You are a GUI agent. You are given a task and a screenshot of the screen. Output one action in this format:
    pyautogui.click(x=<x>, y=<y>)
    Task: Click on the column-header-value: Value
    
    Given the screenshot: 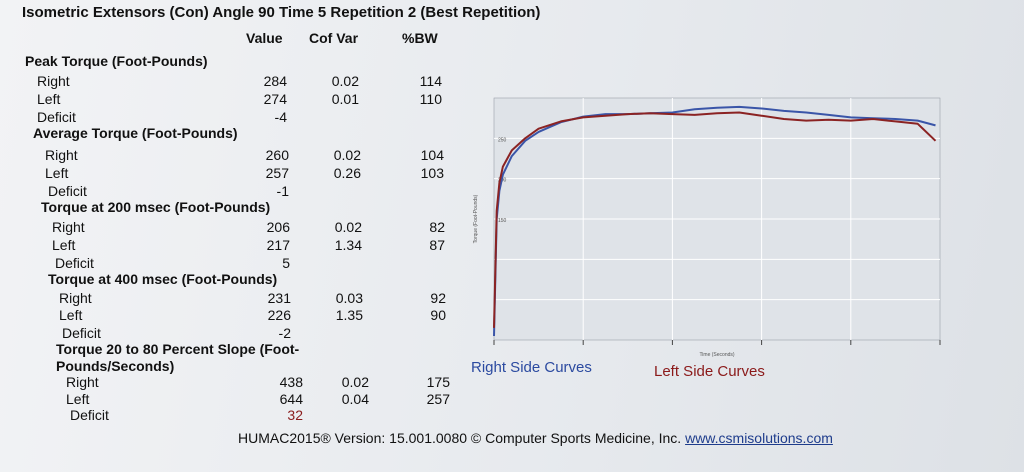 What is the action you would take?
    pyautogui.click(x=264, y=38)
    